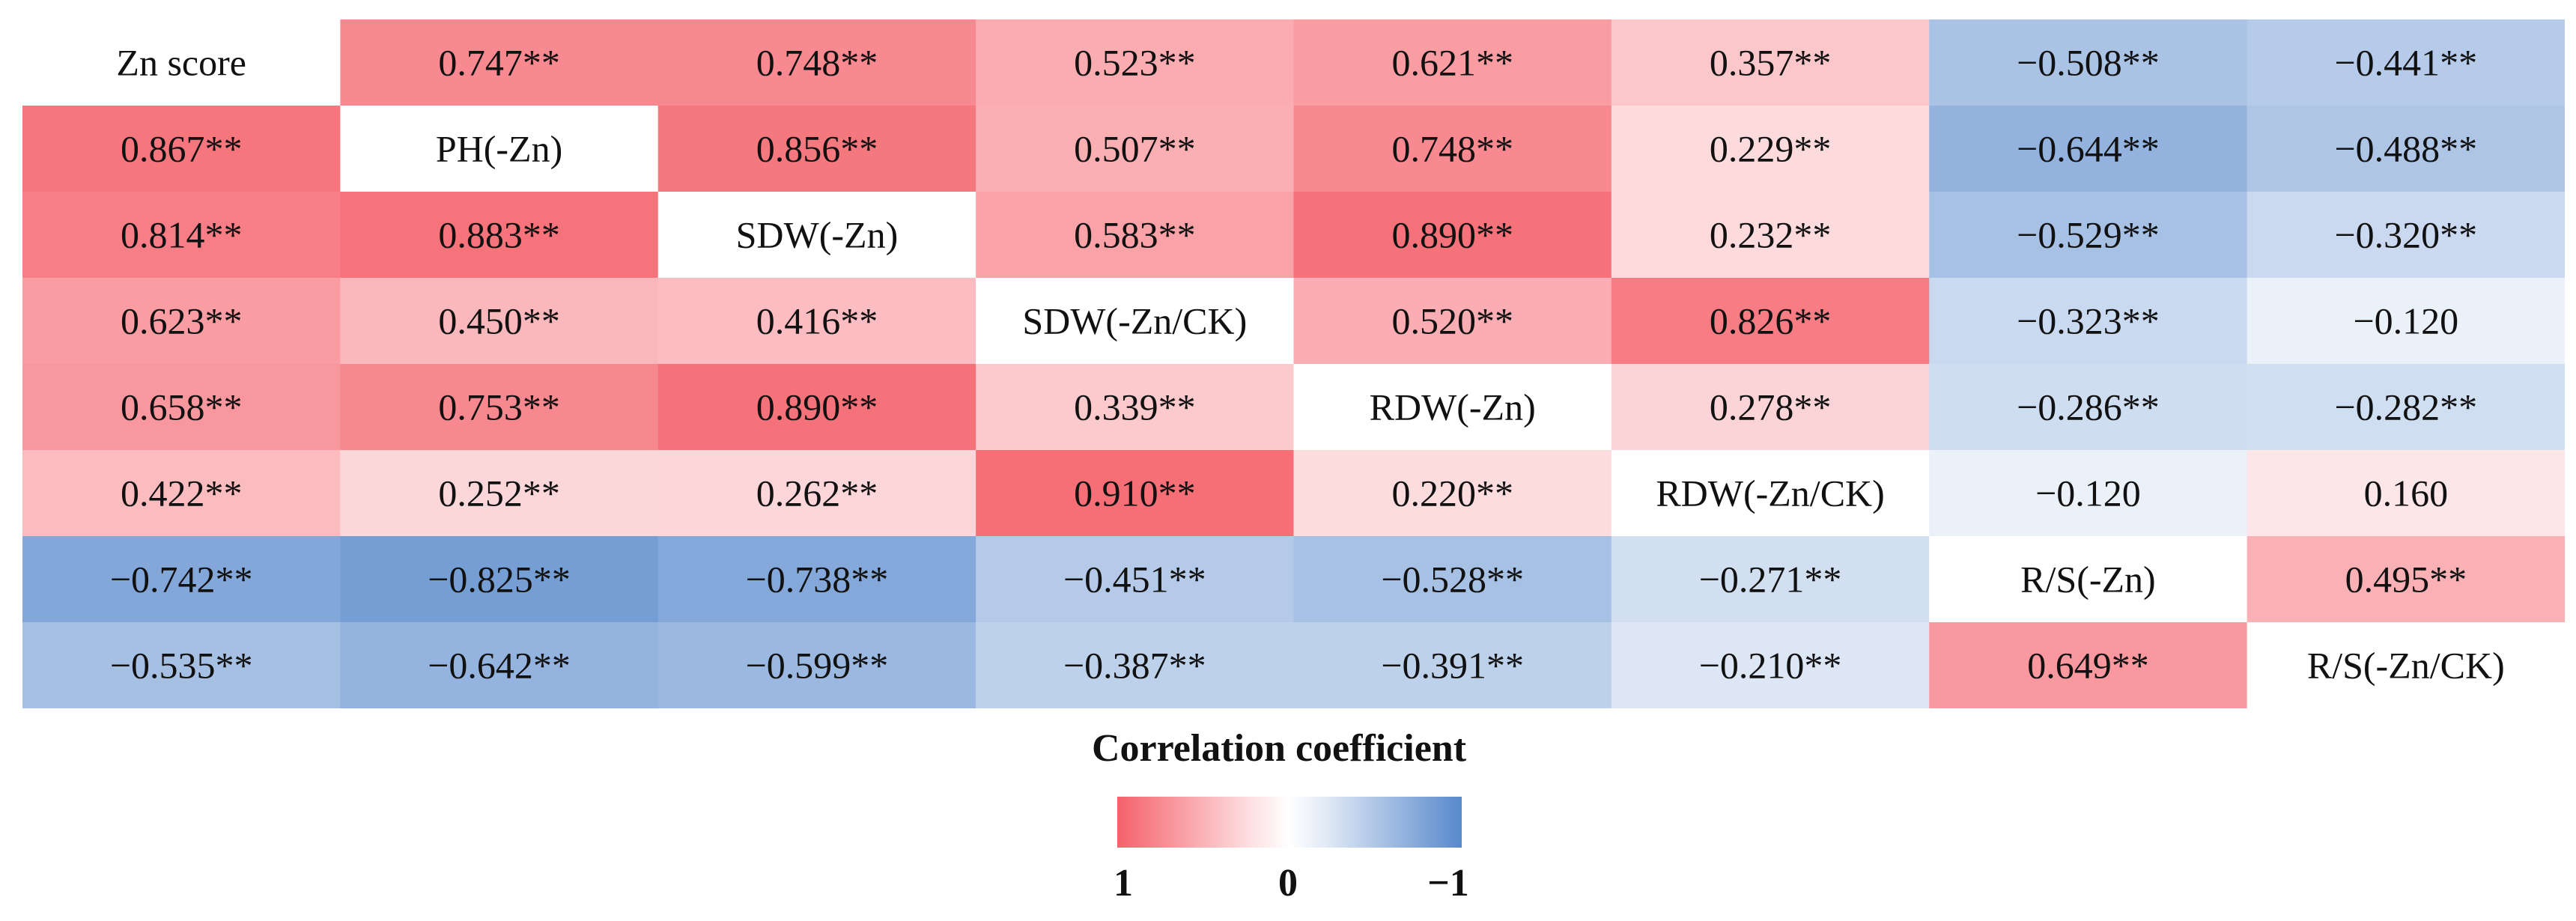 This screenshot has height=921, width=2576. What do you see at coordinates (181, 63) in the screenshot?
I see `variable-label: Zn score` at bounding box center [181, 63].